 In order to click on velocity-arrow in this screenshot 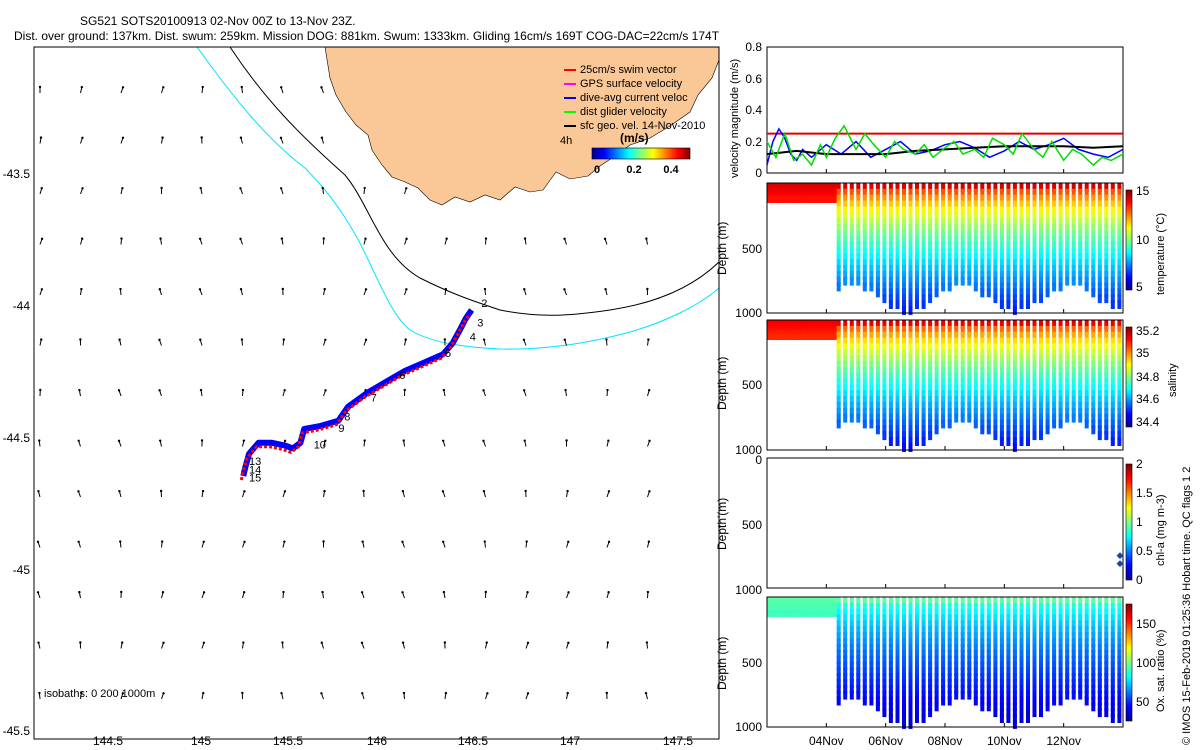, I will do `click(527, 747)`.